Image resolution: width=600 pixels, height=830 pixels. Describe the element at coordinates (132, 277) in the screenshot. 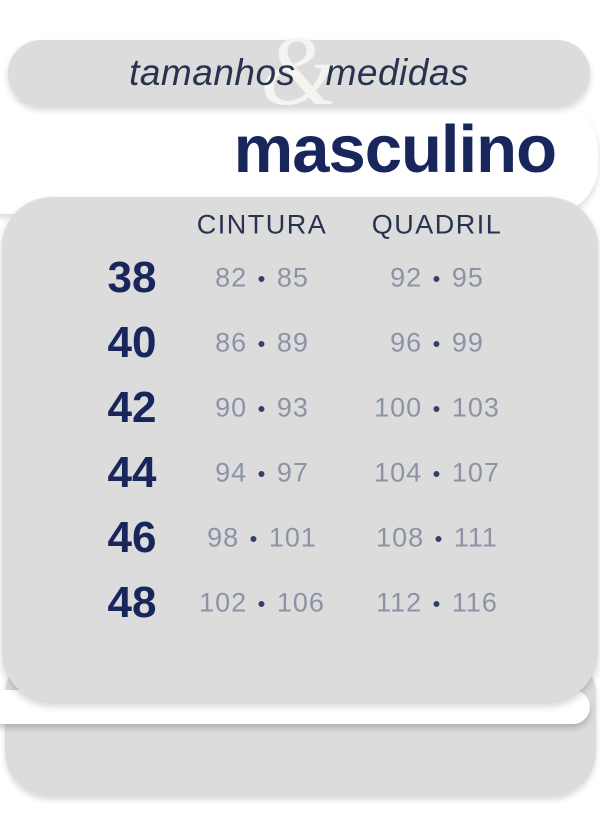

I see `size-cell: 38` at that location.